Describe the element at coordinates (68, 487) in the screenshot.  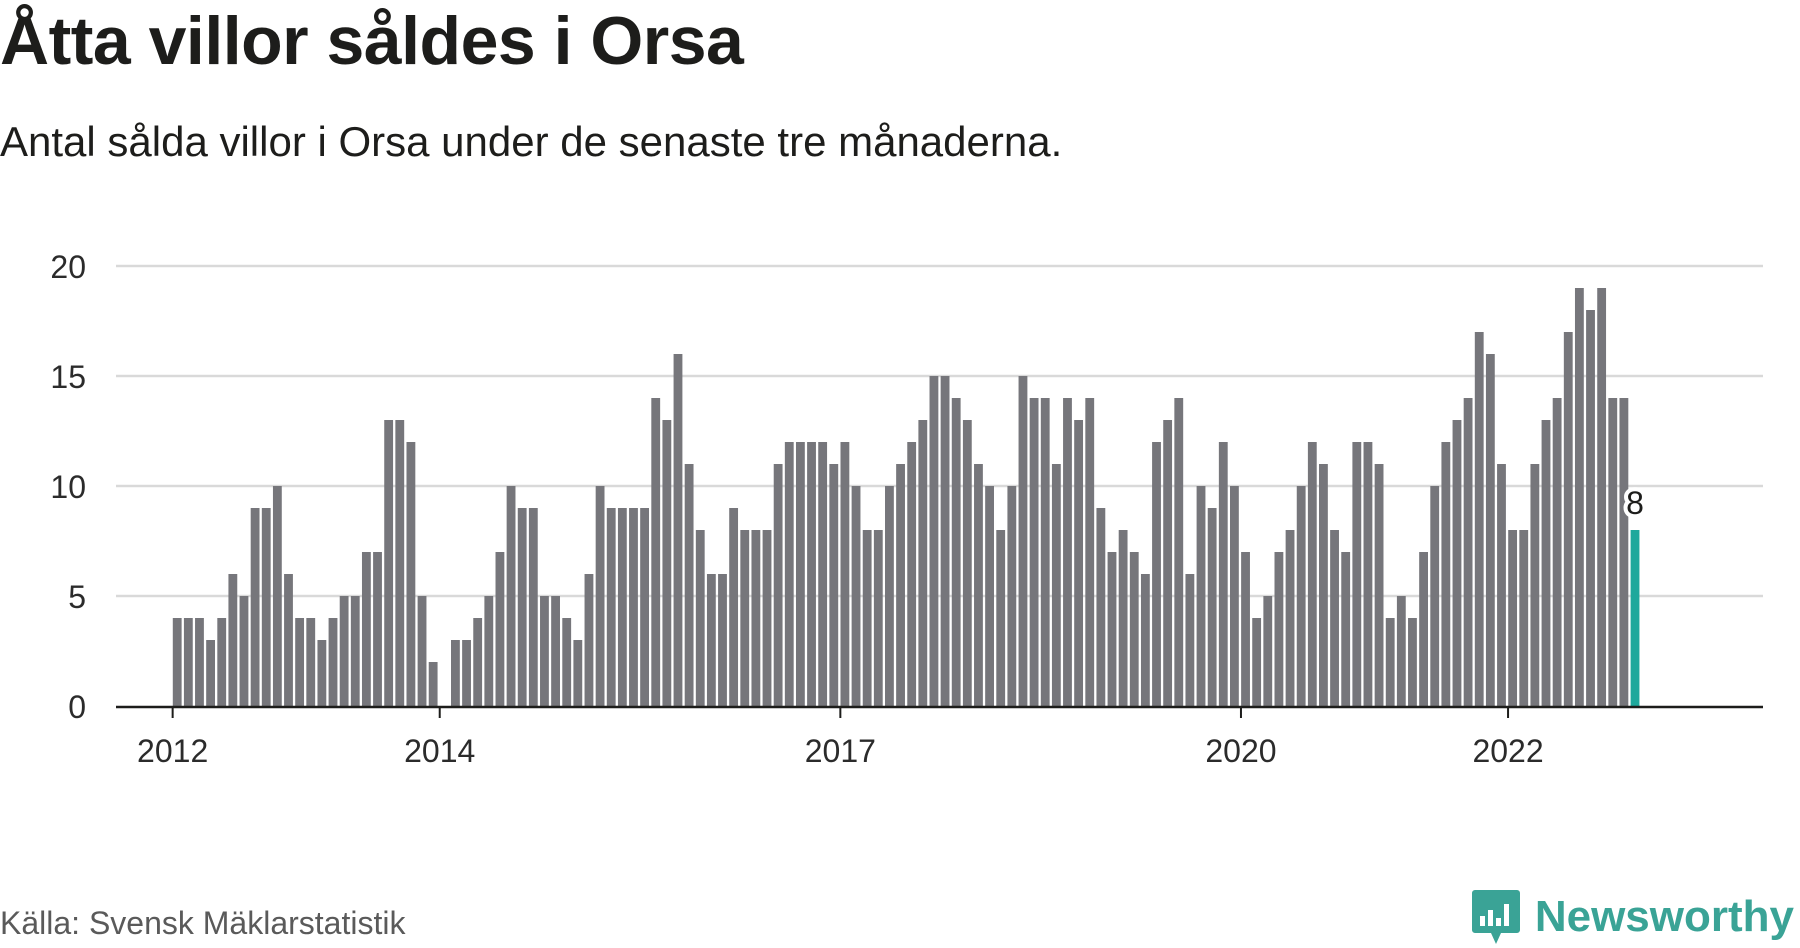
I see `y-tick-label: 10` at that location.